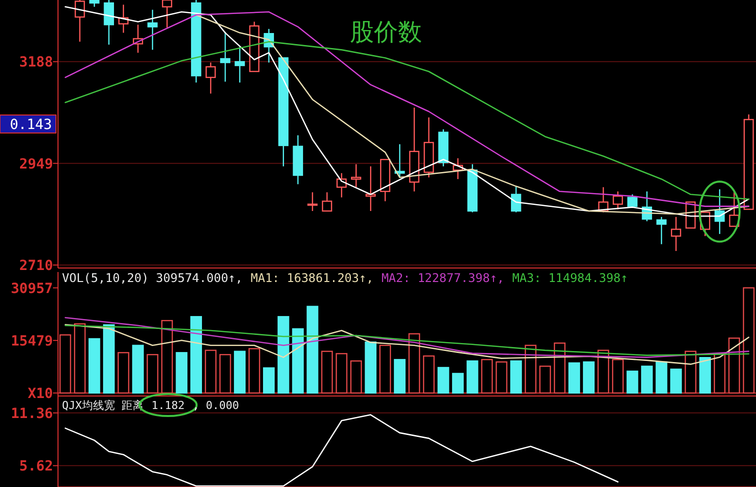 The height and width of the screenshot is (487, 756). I want to click on text: MA3: 114984.398↑, so click(570, 278).